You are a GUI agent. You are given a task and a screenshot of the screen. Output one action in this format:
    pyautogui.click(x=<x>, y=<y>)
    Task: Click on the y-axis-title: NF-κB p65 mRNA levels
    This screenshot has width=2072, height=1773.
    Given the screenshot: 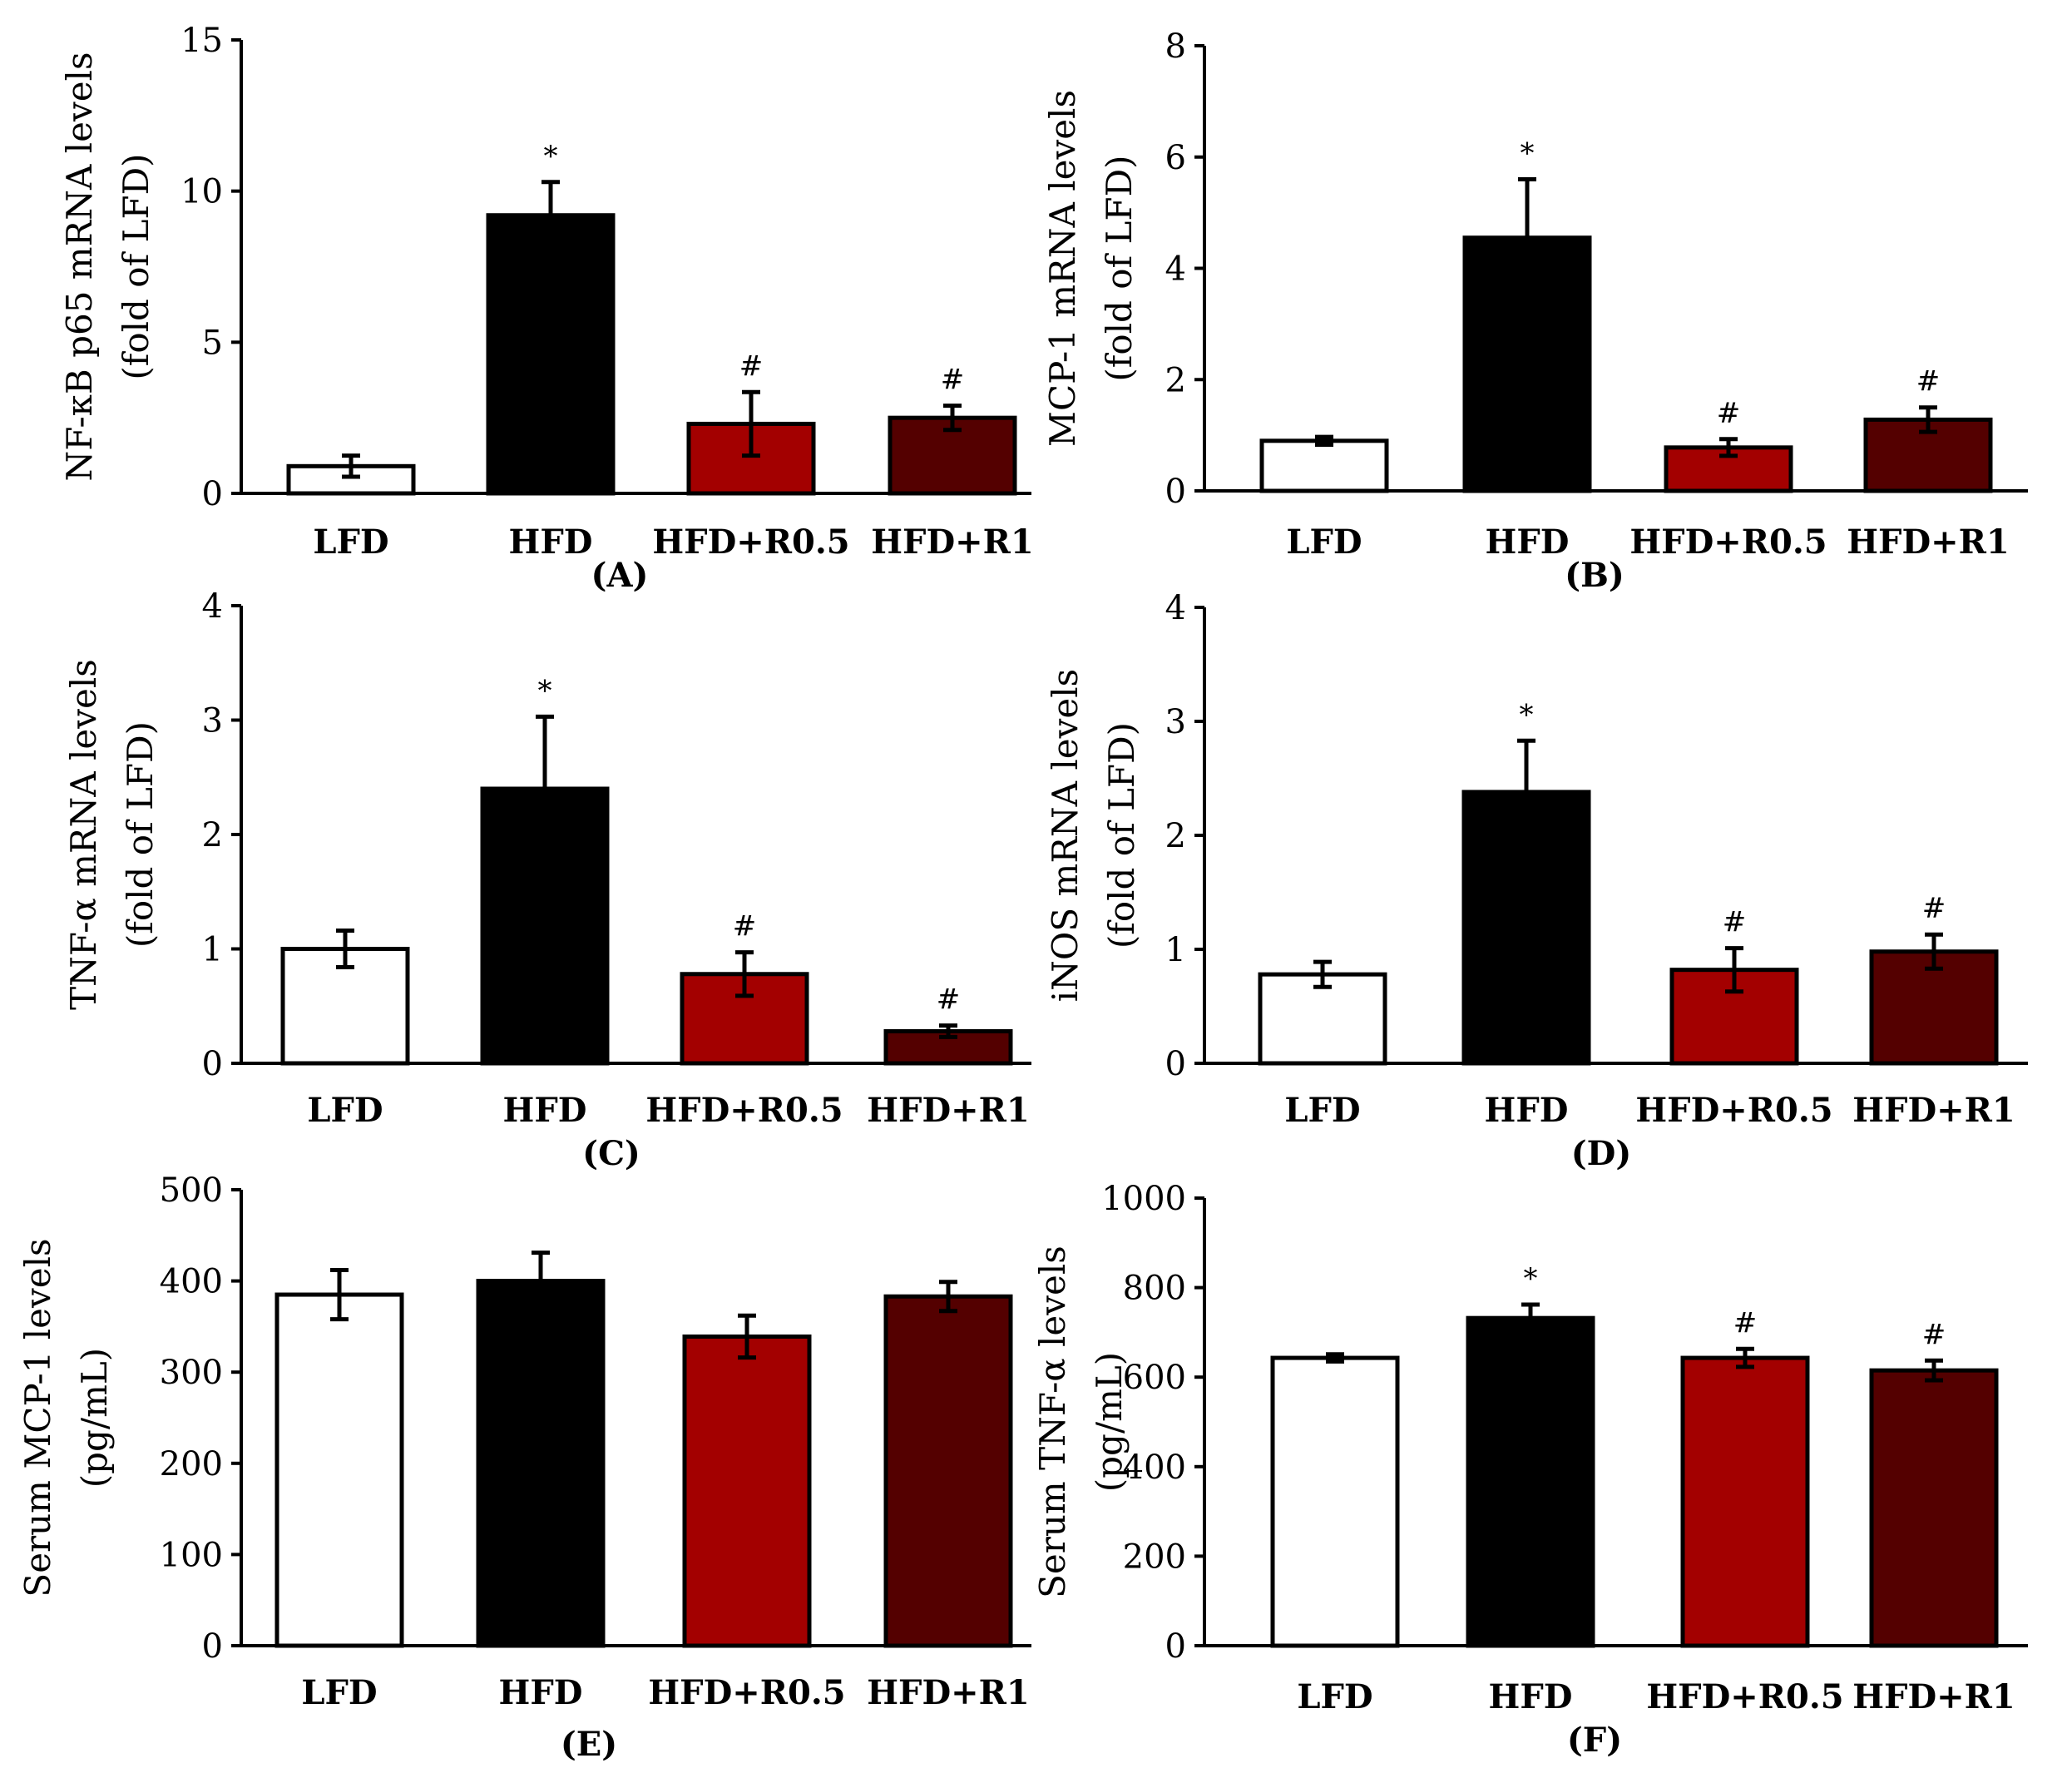 What is the action you would take?
    pyautogui.click(x=79, y=267)
    